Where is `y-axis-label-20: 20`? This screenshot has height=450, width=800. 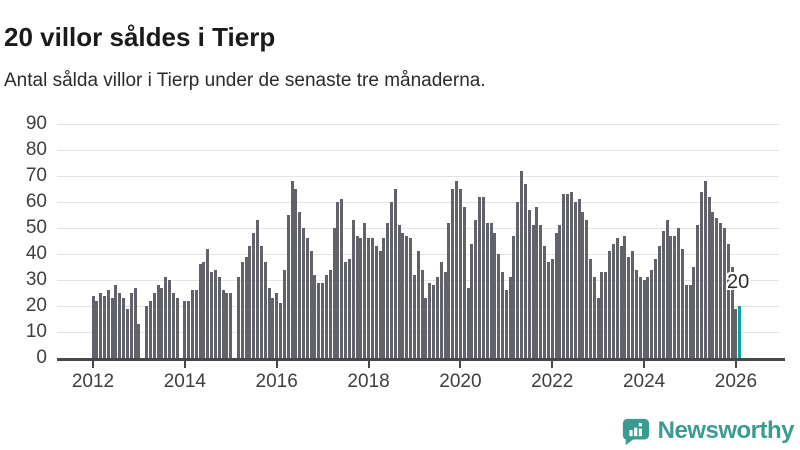 y-axis-label-20: 20 is located at coordinates (36, 305).